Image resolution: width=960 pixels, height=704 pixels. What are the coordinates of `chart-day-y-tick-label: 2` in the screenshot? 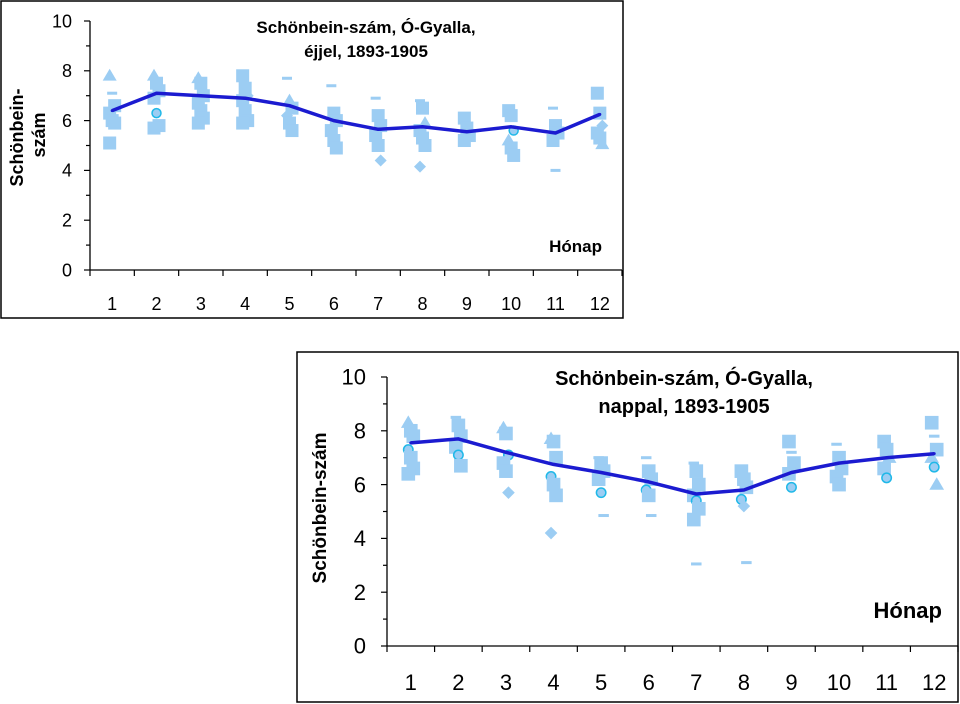 It's located at (360, 592).